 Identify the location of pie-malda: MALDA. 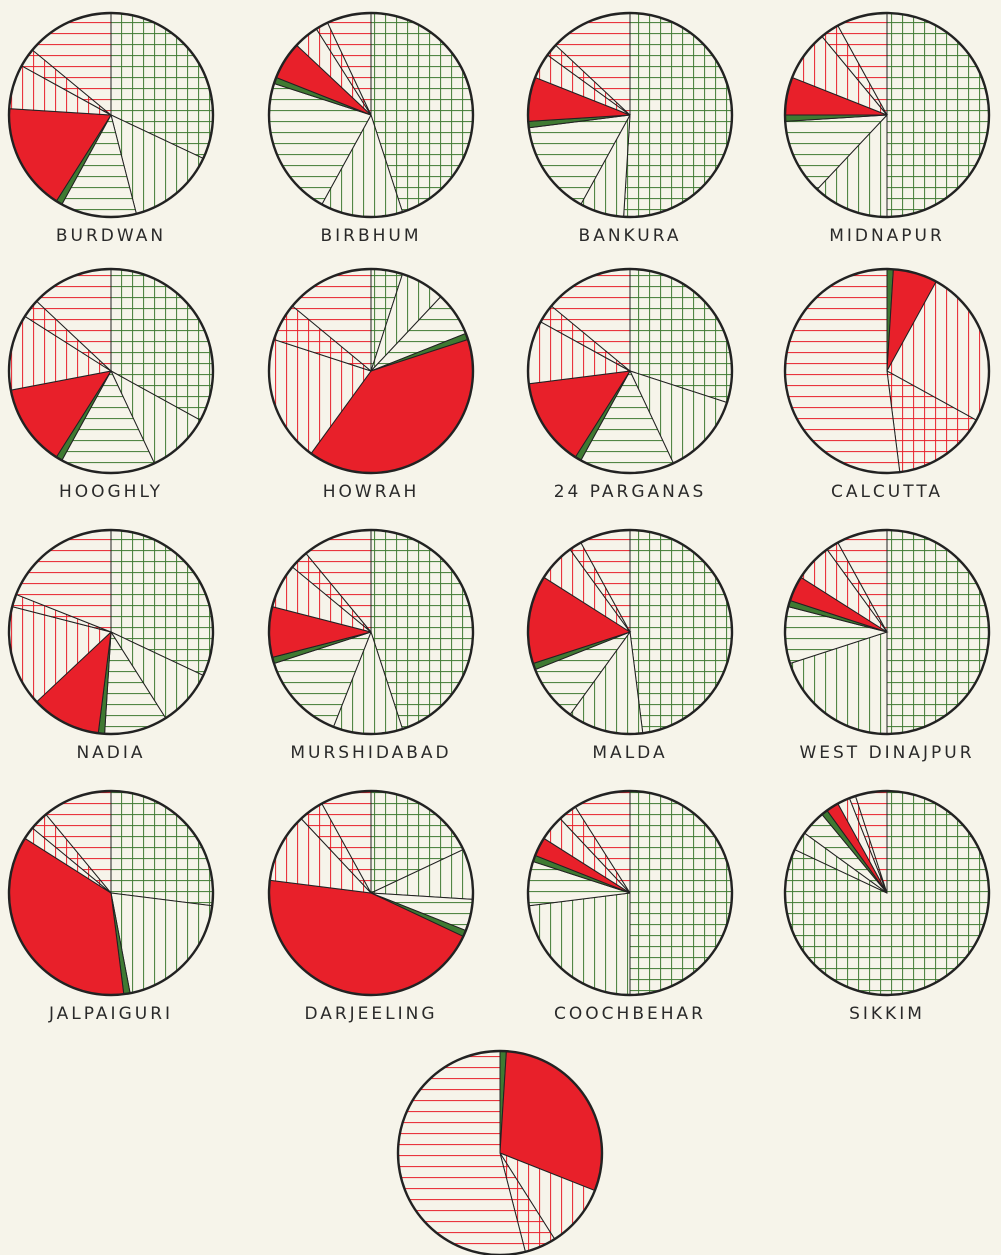
(630, 645).